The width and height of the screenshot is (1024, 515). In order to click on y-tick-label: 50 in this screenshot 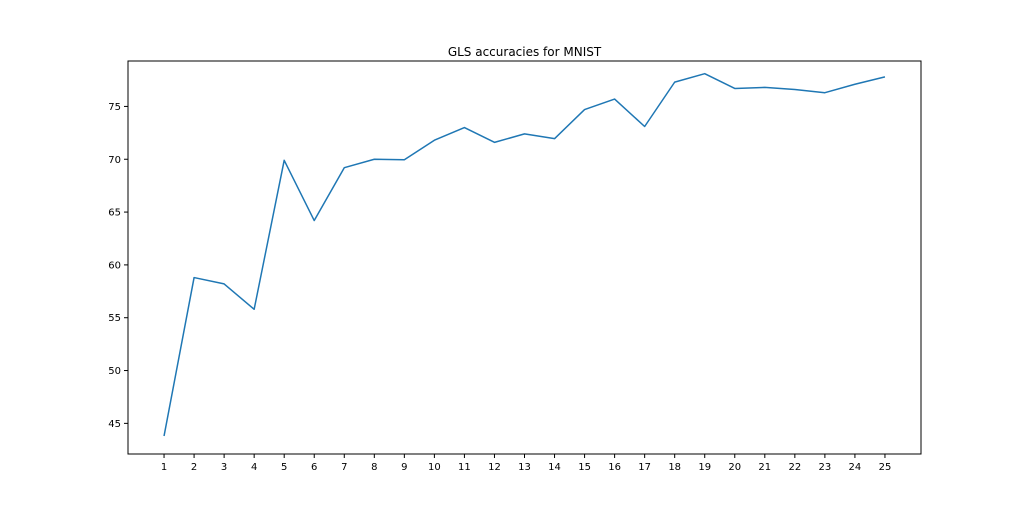, I will do `click(114, 371)`.